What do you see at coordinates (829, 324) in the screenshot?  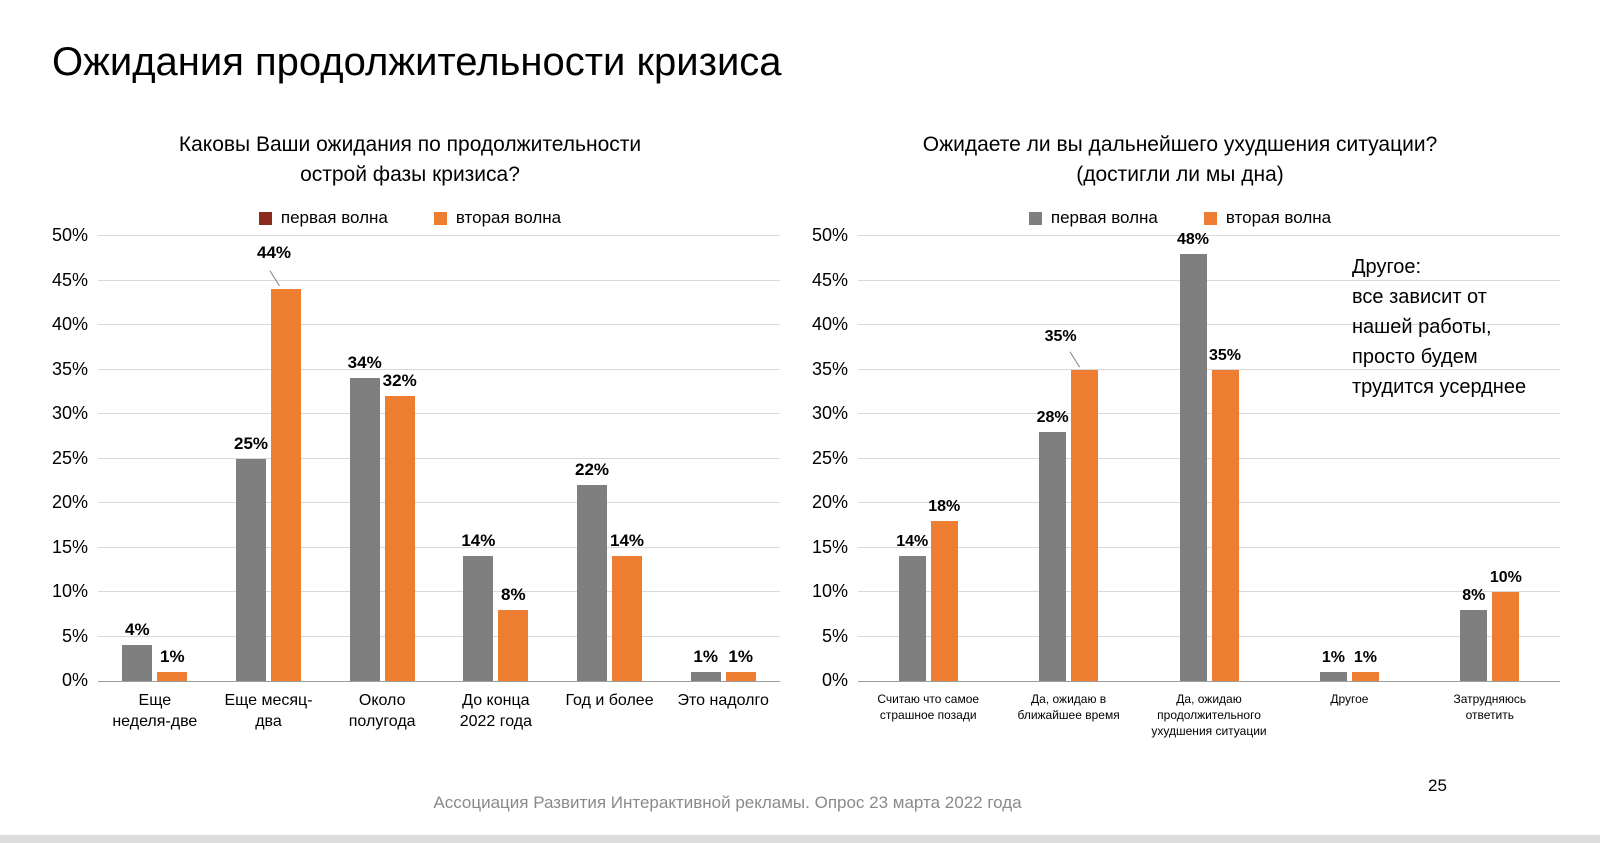 I see `y-tick-label: 40%` at bounding box center [829, 324].